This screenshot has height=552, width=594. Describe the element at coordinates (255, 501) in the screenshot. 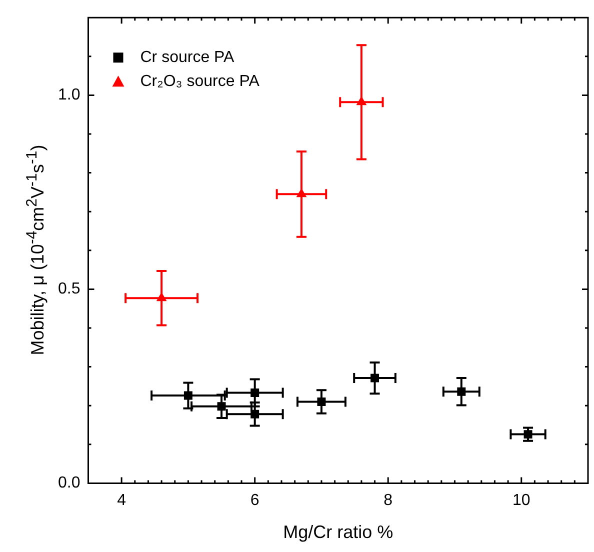

I see `x-tick-label: 6` at that location.